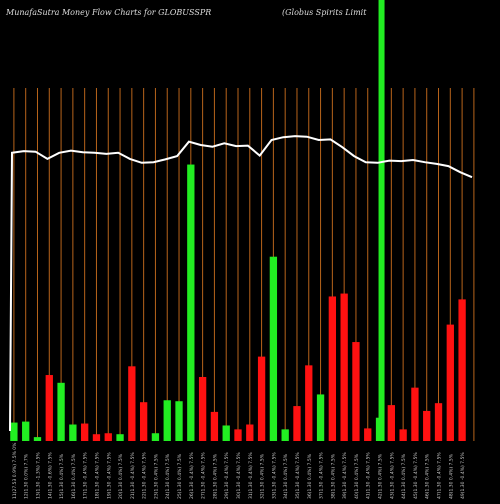 The width and height of the screenshot is (500, 504). I want to click on x-tick-label: 30(1.30 -0.4%) 7.5%, so click(239, 475).